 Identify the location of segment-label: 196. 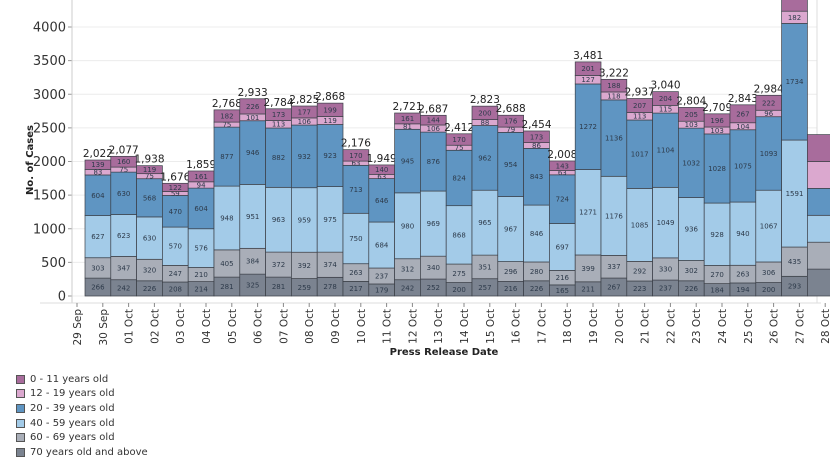
(717, 121).